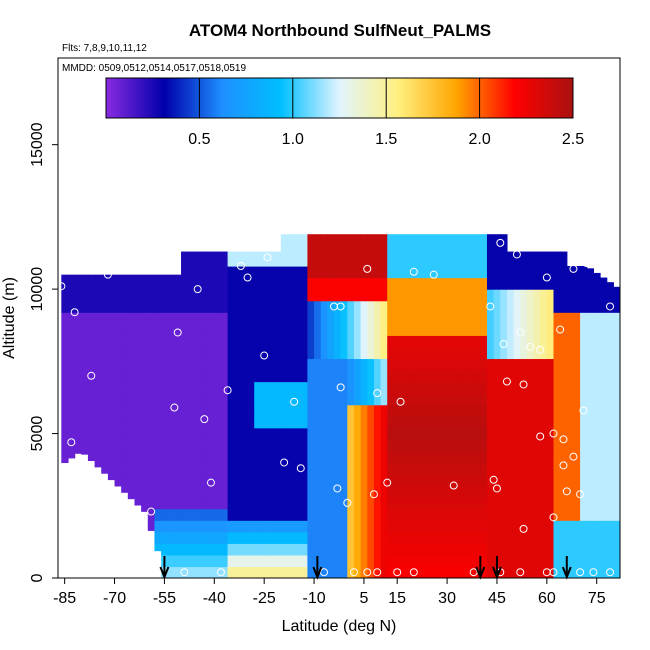 Image resolution: width=650 pixels, height=650 pixels. Describe the element at coordinates (566, 491) in the screenshot. I see `sample-point` at that location.